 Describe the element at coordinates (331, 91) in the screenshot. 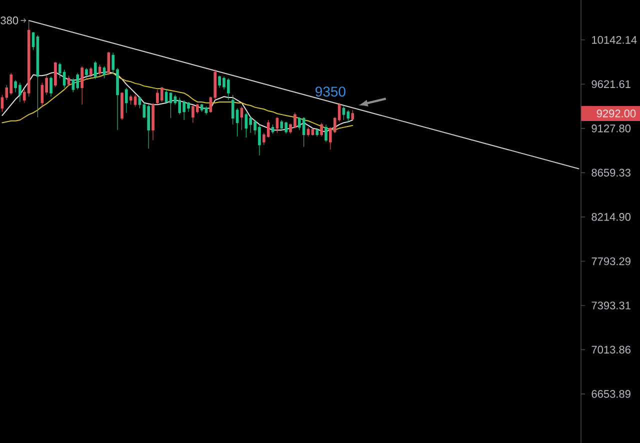

I see `annotation: 9350` at that location.